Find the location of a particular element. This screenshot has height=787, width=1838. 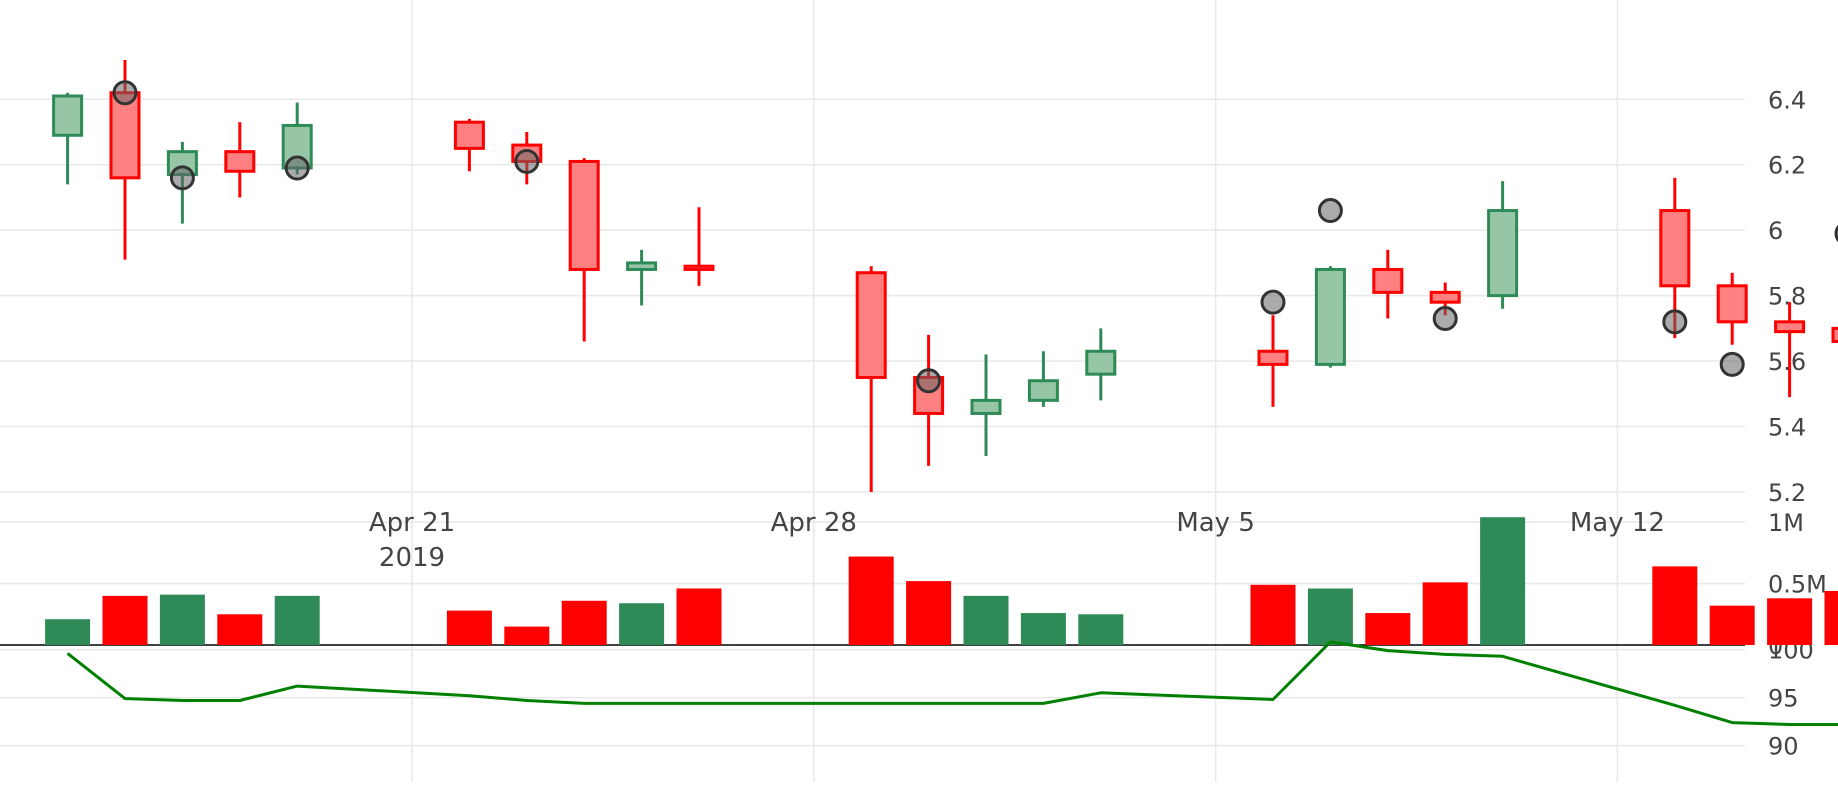

volume-tick-label: 0.5M is located at coordinates (1797, 585).